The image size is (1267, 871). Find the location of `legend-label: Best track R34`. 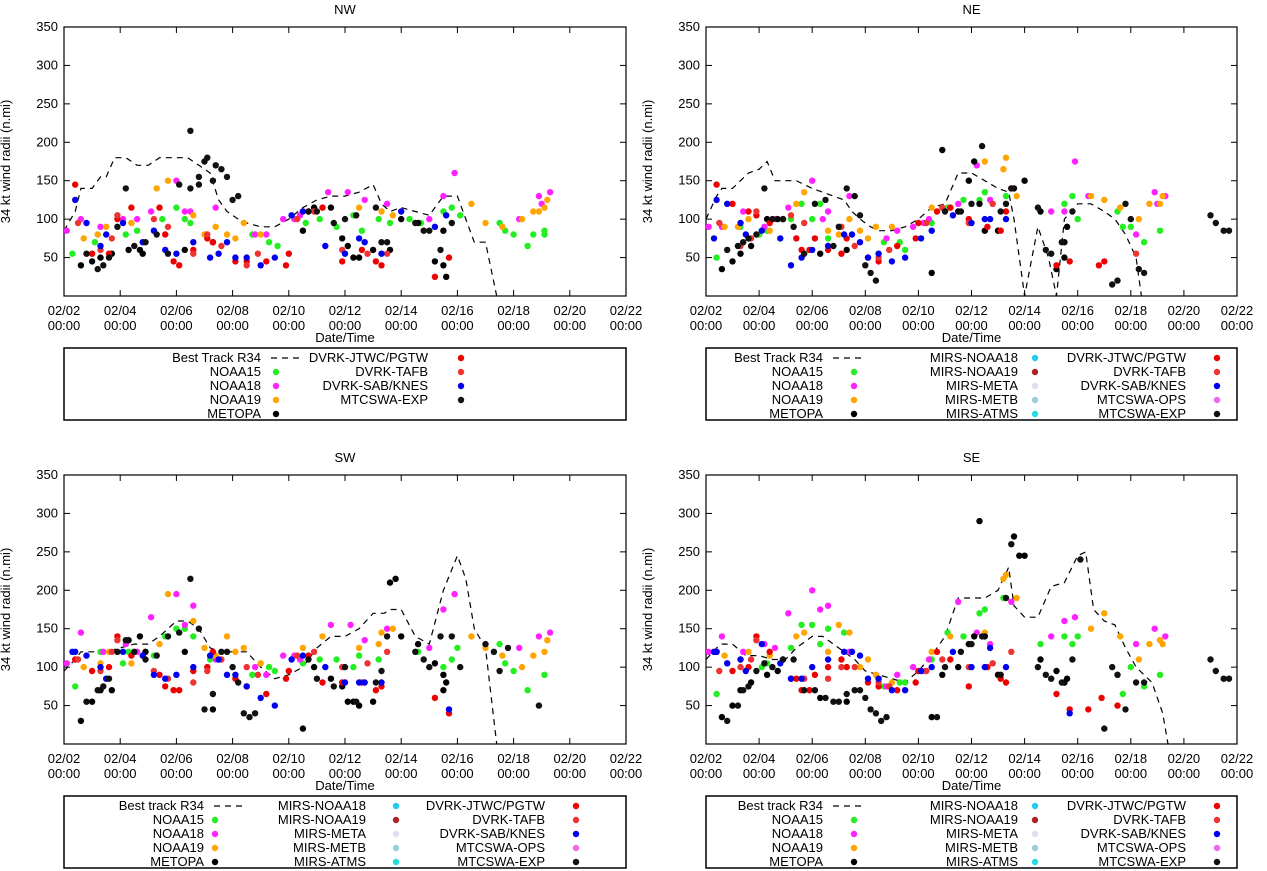

legend-label: Best track R34 is located at coordinates (161, 805).